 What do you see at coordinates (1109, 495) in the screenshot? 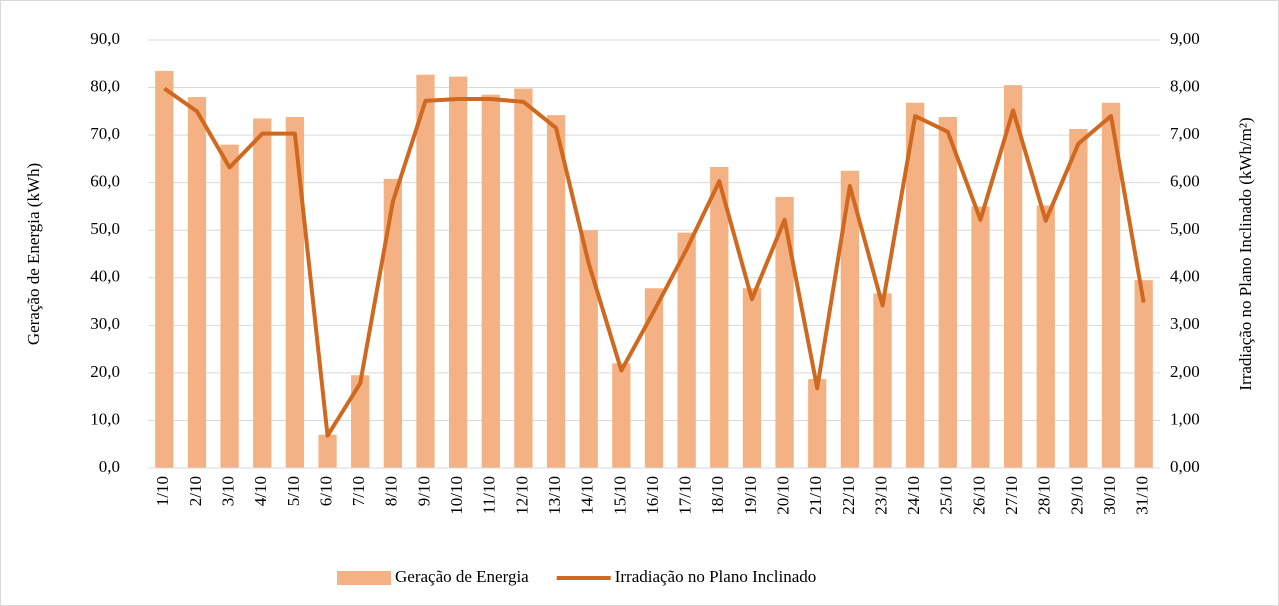
I see `x-tick-label: 30/10` at bounding box center [1109, 495].